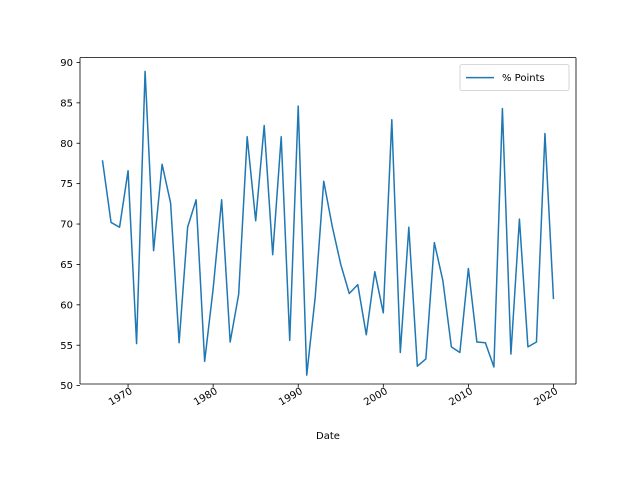 The width and height of the screenshot is (640, 480). What do you see at coordinates (66, 346) in the screenshot?
I see `y-tick-label: 55` at bounding box center [66, 346].